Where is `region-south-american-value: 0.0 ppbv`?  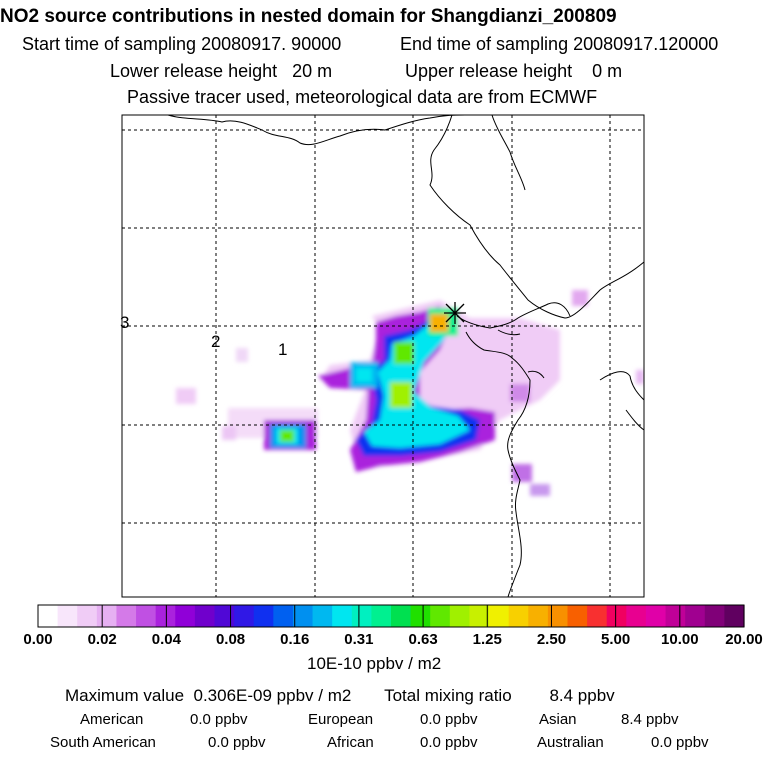 region-south-american-value: 0.0 ppbv is located at coordinates (237, 742).